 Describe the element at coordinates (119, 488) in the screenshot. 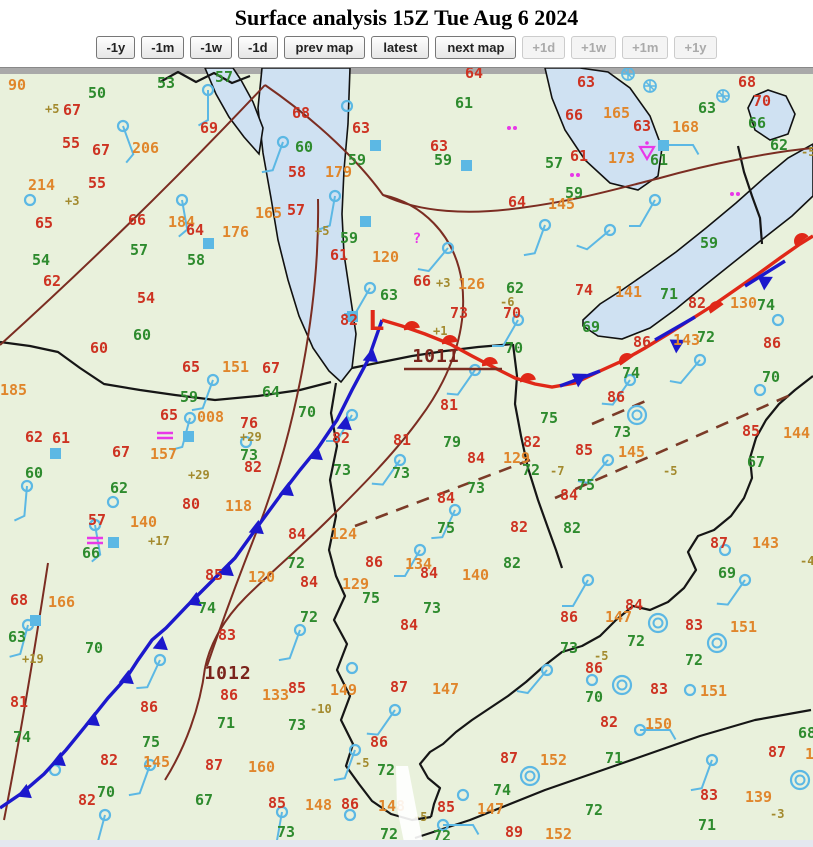

I see `dewpoint-value: 62` at that location.